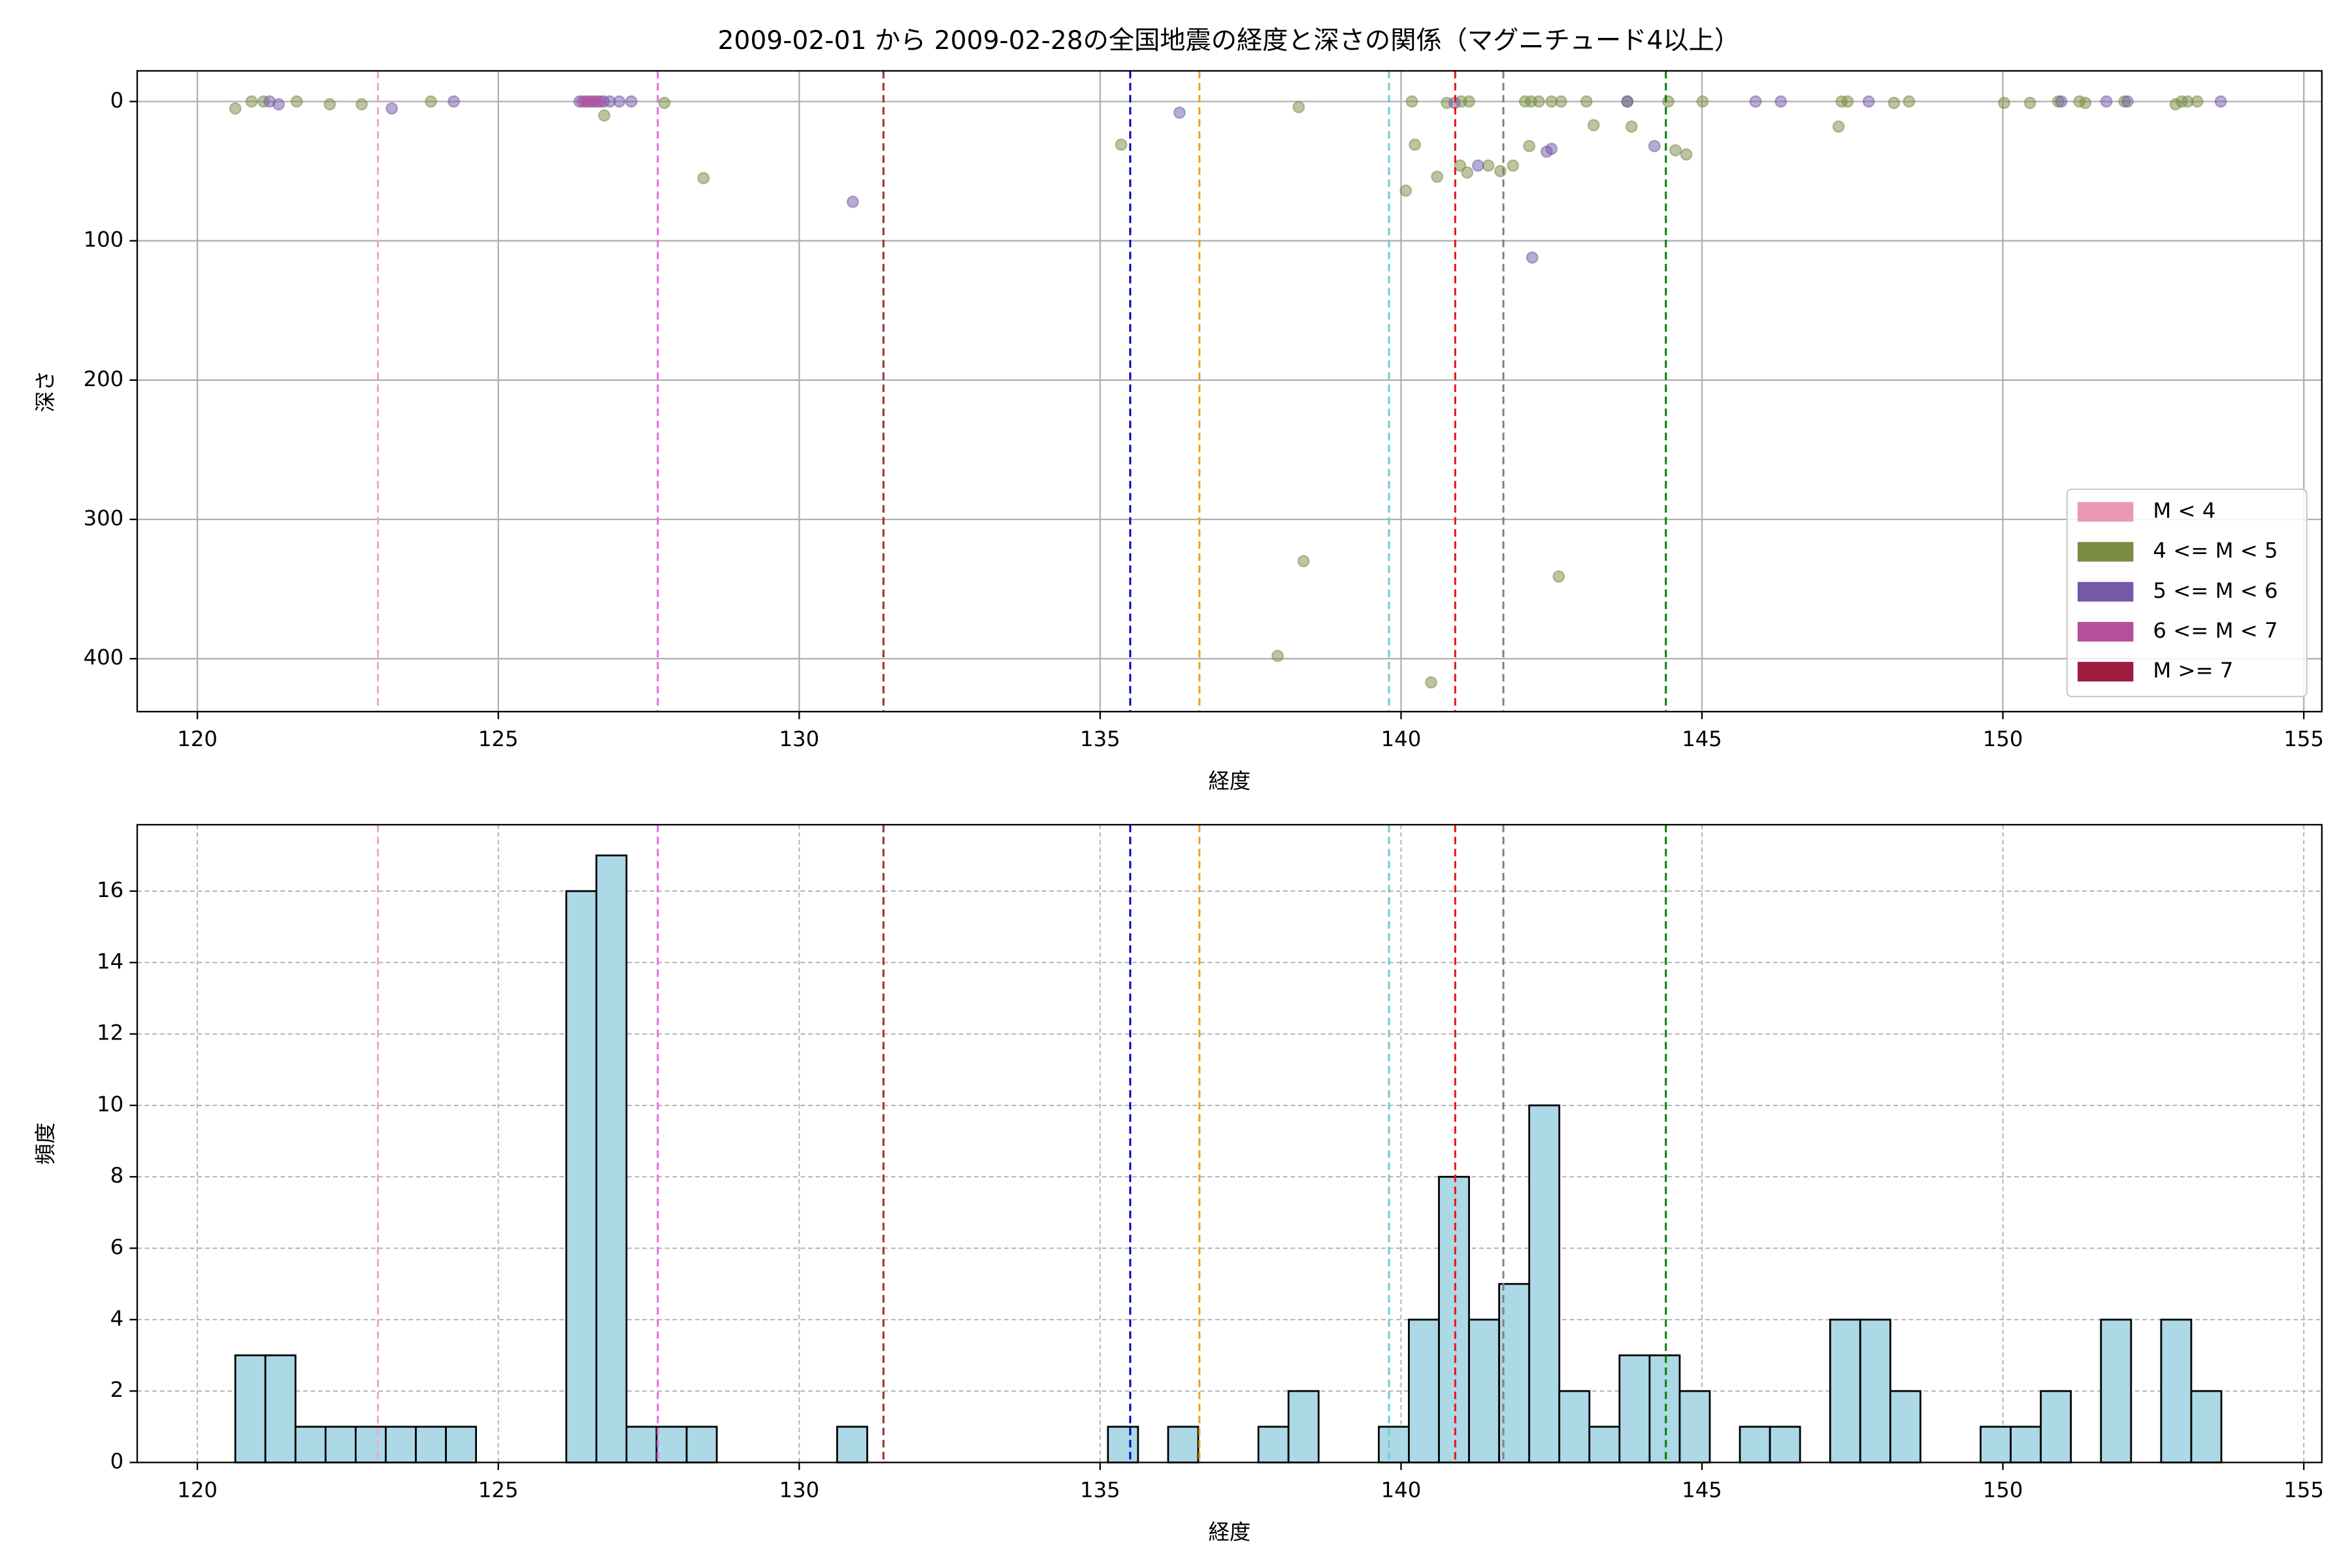 This screenshot has width=2352, height=1568. What do you see at coordinates (104, 657) in the screenshot?
I see `y-tick-label: 400` at bounding box center [104, 657].